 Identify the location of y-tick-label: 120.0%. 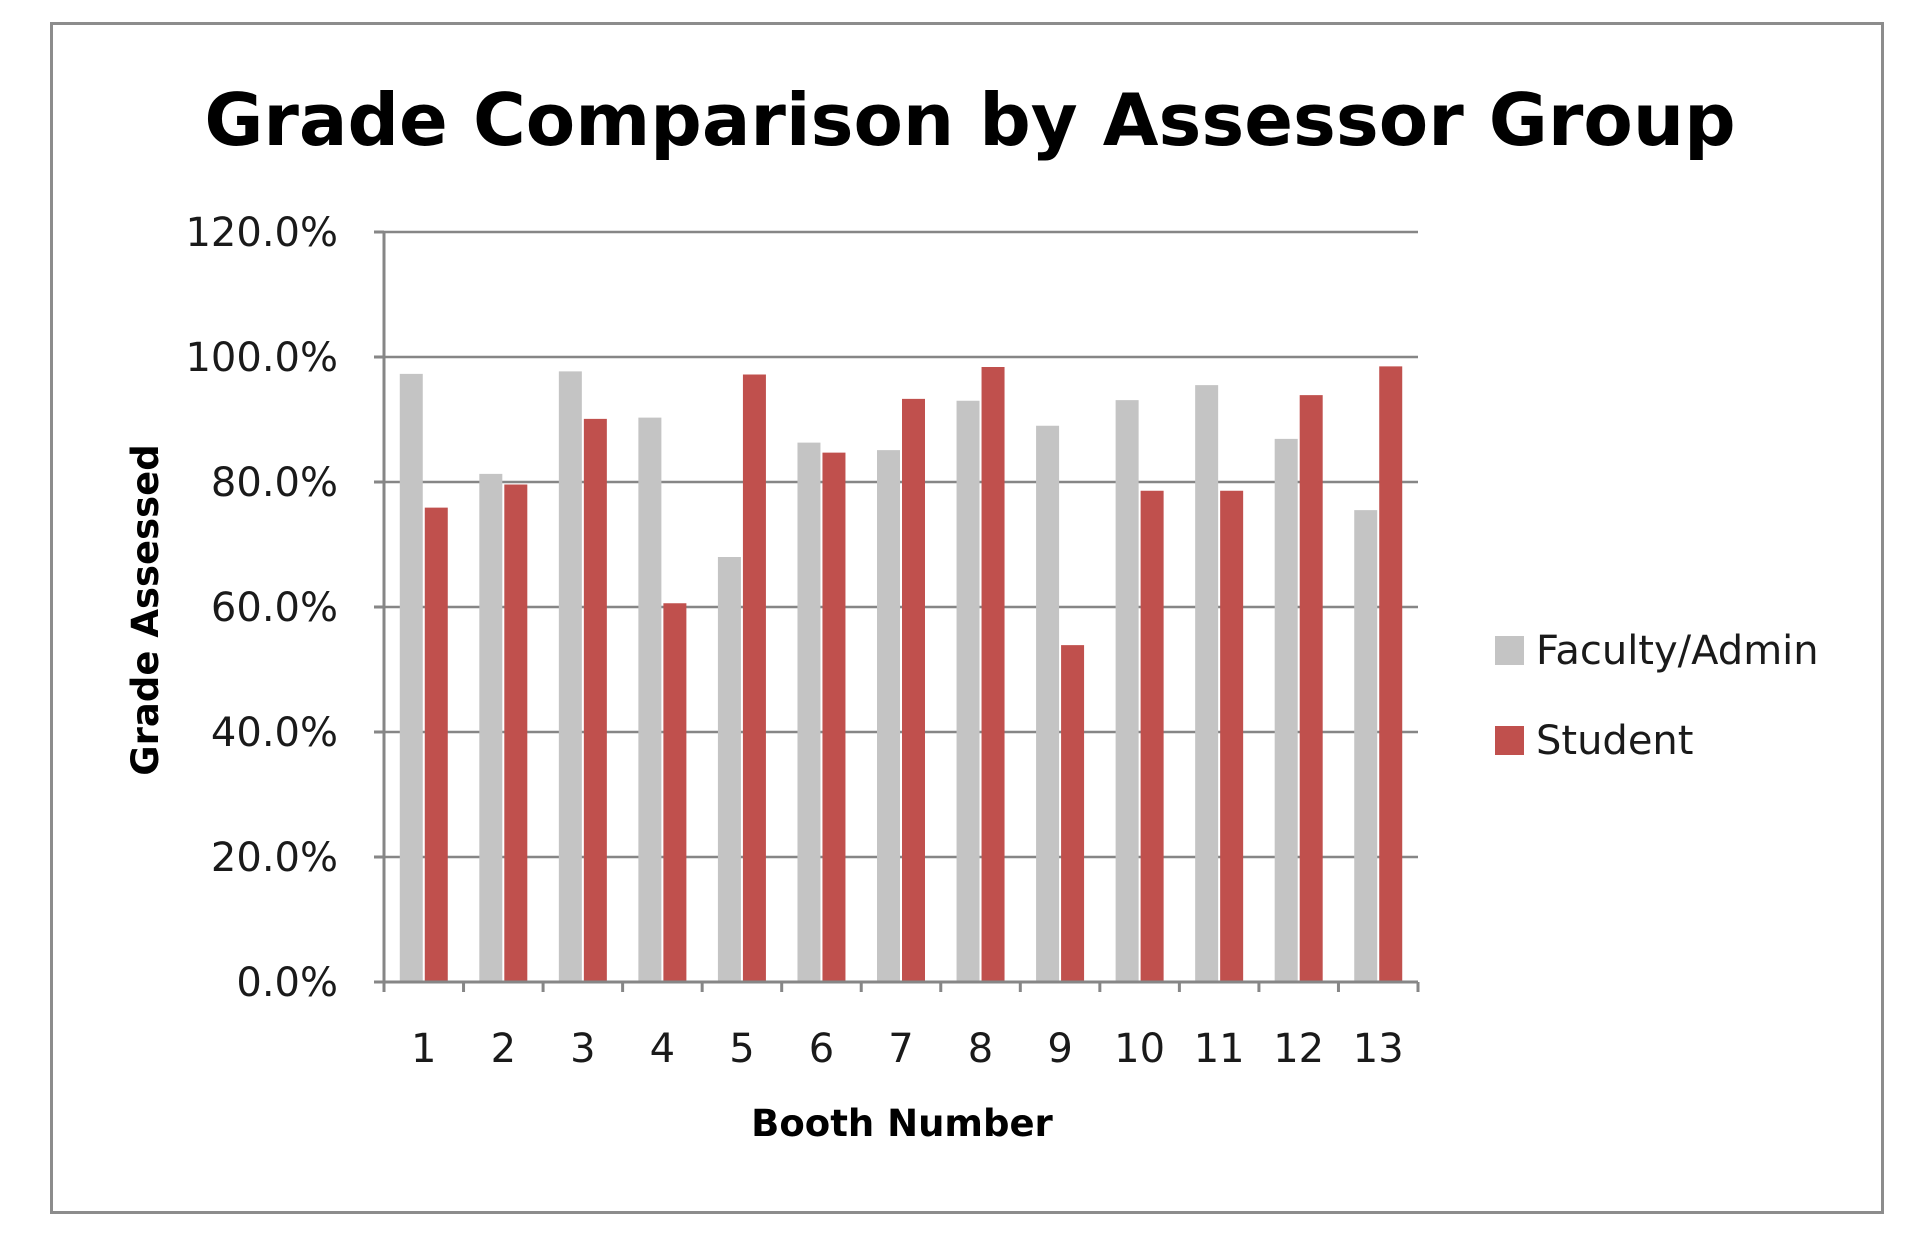
(261, 233).